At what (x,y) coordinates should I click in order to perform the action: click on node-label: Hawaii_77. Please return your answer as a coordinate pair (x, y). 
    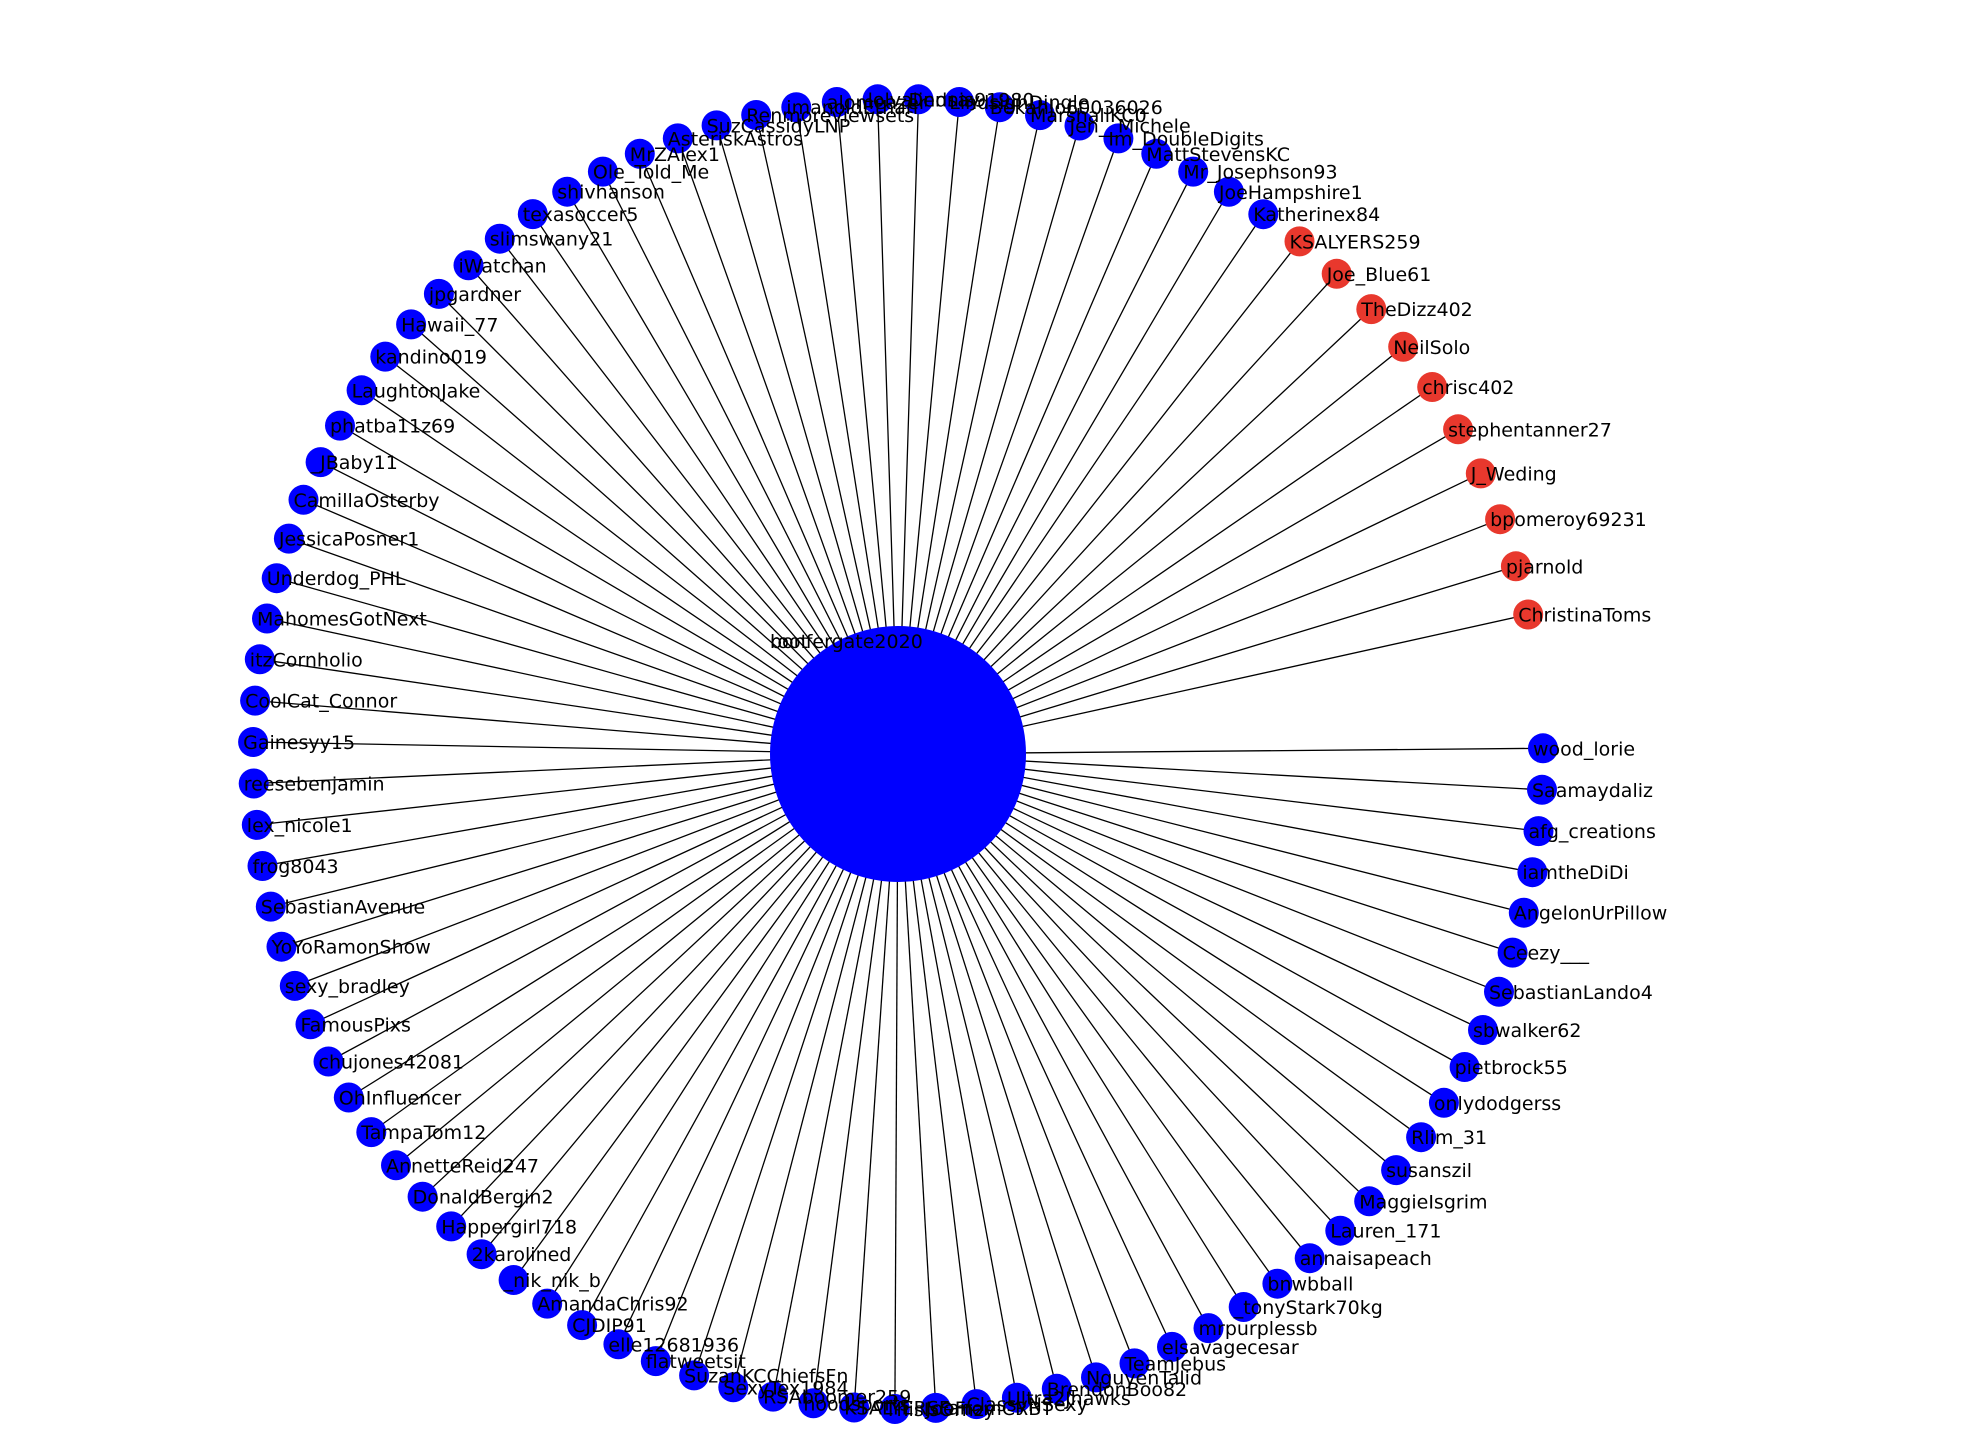
    Looking at the image, I should click on (449, 325).